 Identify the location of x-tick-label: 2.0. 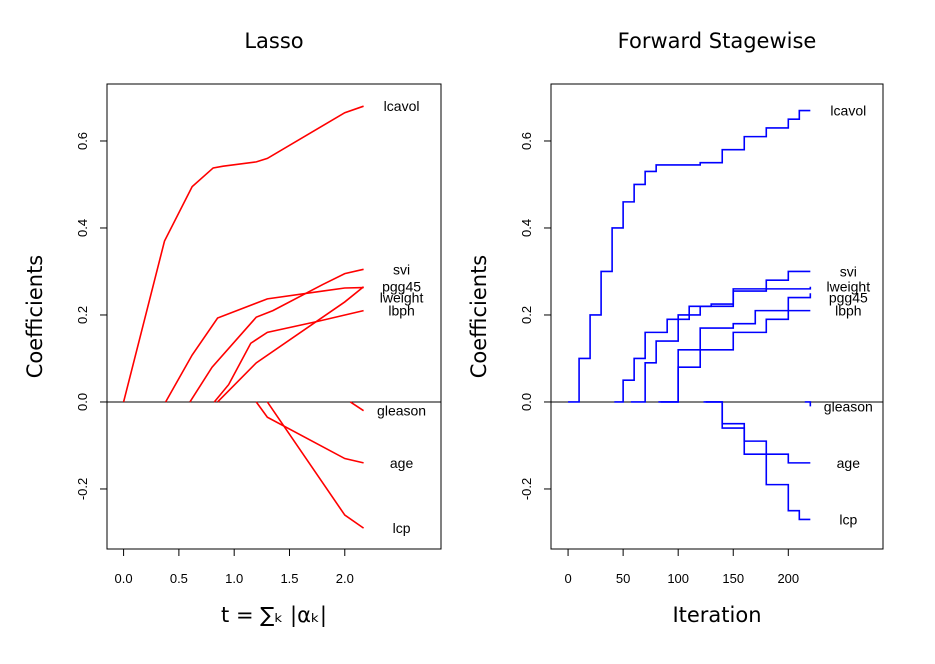
(345, 578).